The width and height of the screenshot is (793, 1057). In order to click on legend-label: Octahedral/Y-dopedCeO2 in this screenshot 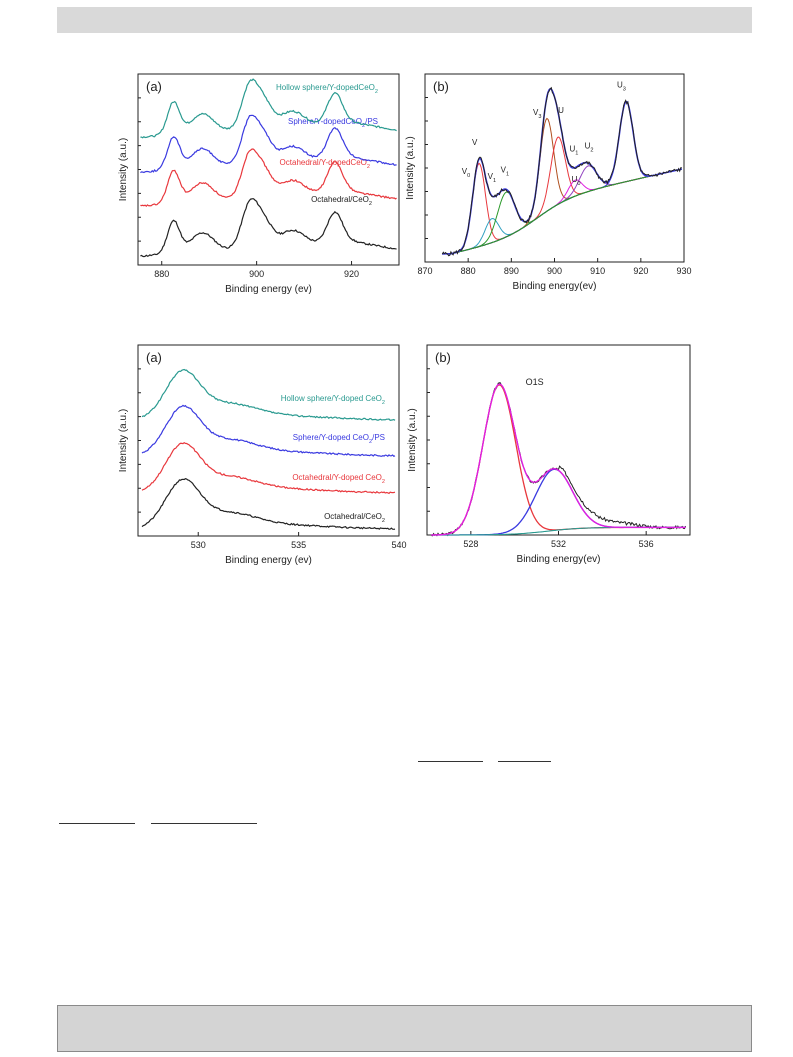, I will do `click(325, 164)`.